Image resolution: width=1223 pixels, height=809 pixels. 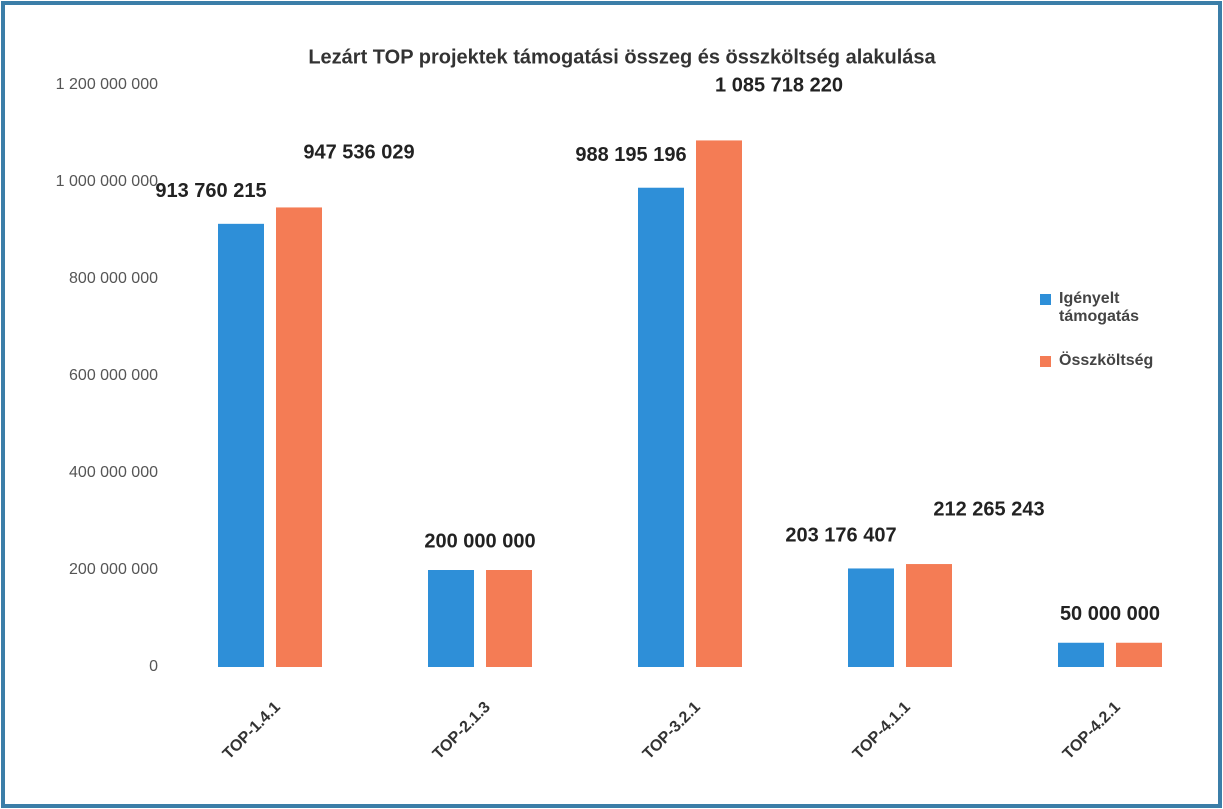 I want to click on y-tick-label: 400 000 000, so click(x=113, y=472).